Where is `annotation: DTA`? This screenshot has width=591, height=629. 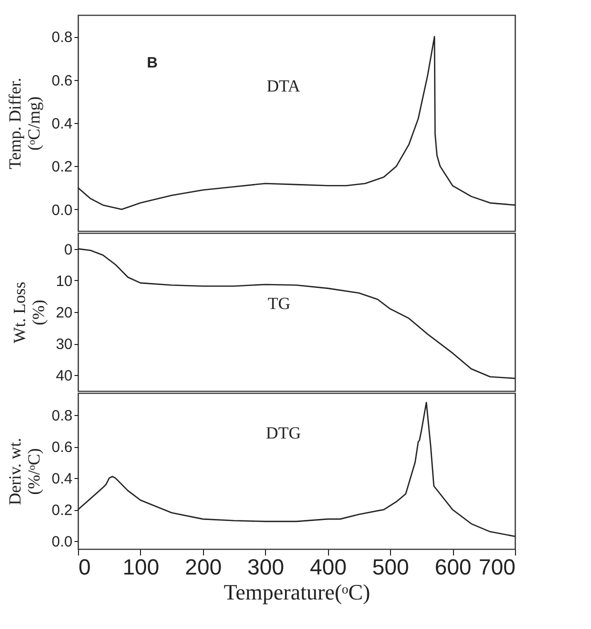 annotation: DTA is located at coordinates (283, 86).